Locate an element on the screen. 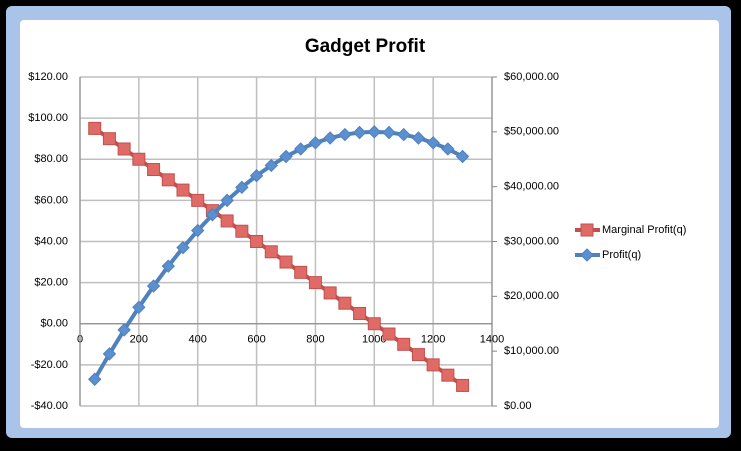 Image resolution: width=741 pixels, height=451 pixels. legend-label: Profit(q) is located at coordinates (621, 255).